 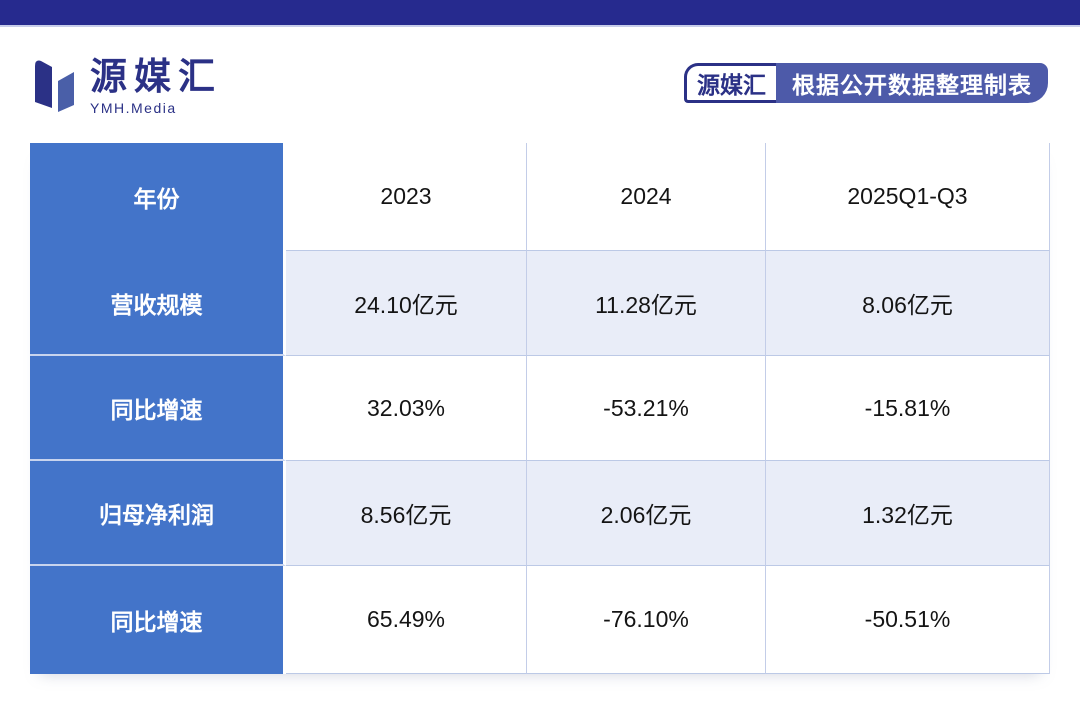 I want to click on brand-logo: 源媒汇 YMH.Media, so click(x=126, y=86).